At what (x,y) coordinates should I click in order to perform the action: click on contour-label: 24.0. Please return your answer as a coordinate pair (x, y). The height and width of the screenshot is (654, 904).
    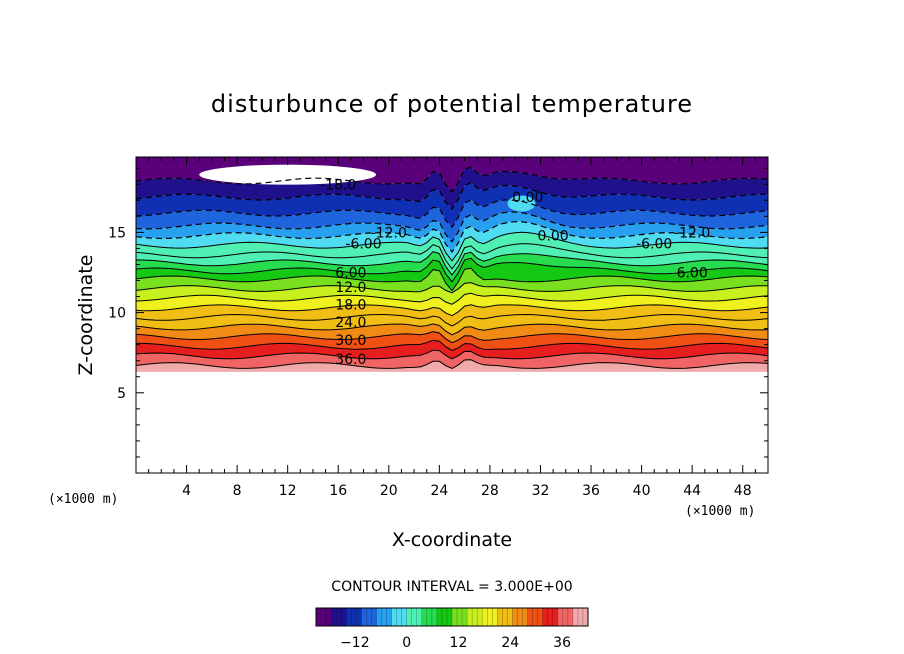
    Looking at the image, I should click on (350, 323).